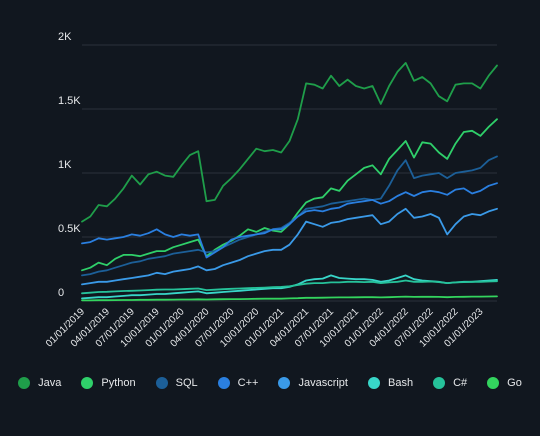  I want to click on legend-item: Python, so click(108, 383).